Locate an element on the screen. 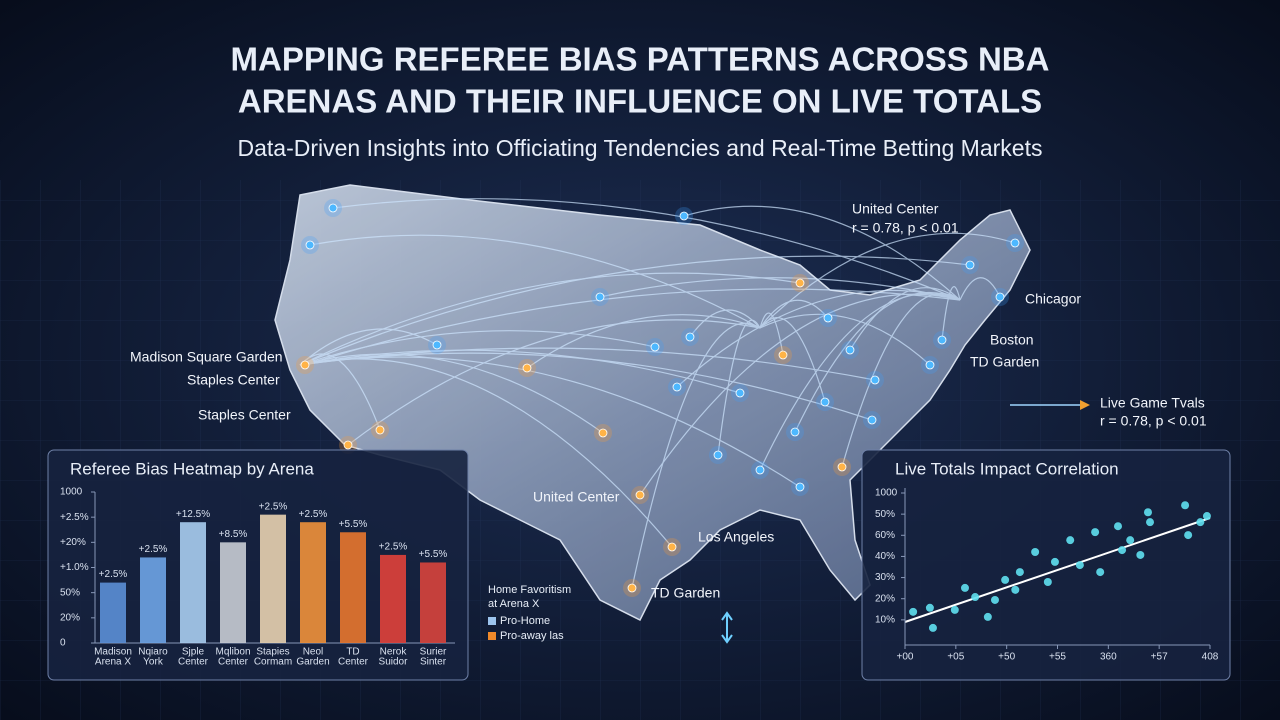 The height and width of the screenshot is (720, 1280). map-label: Madison Square Garden is located at coordinates (206, 357).